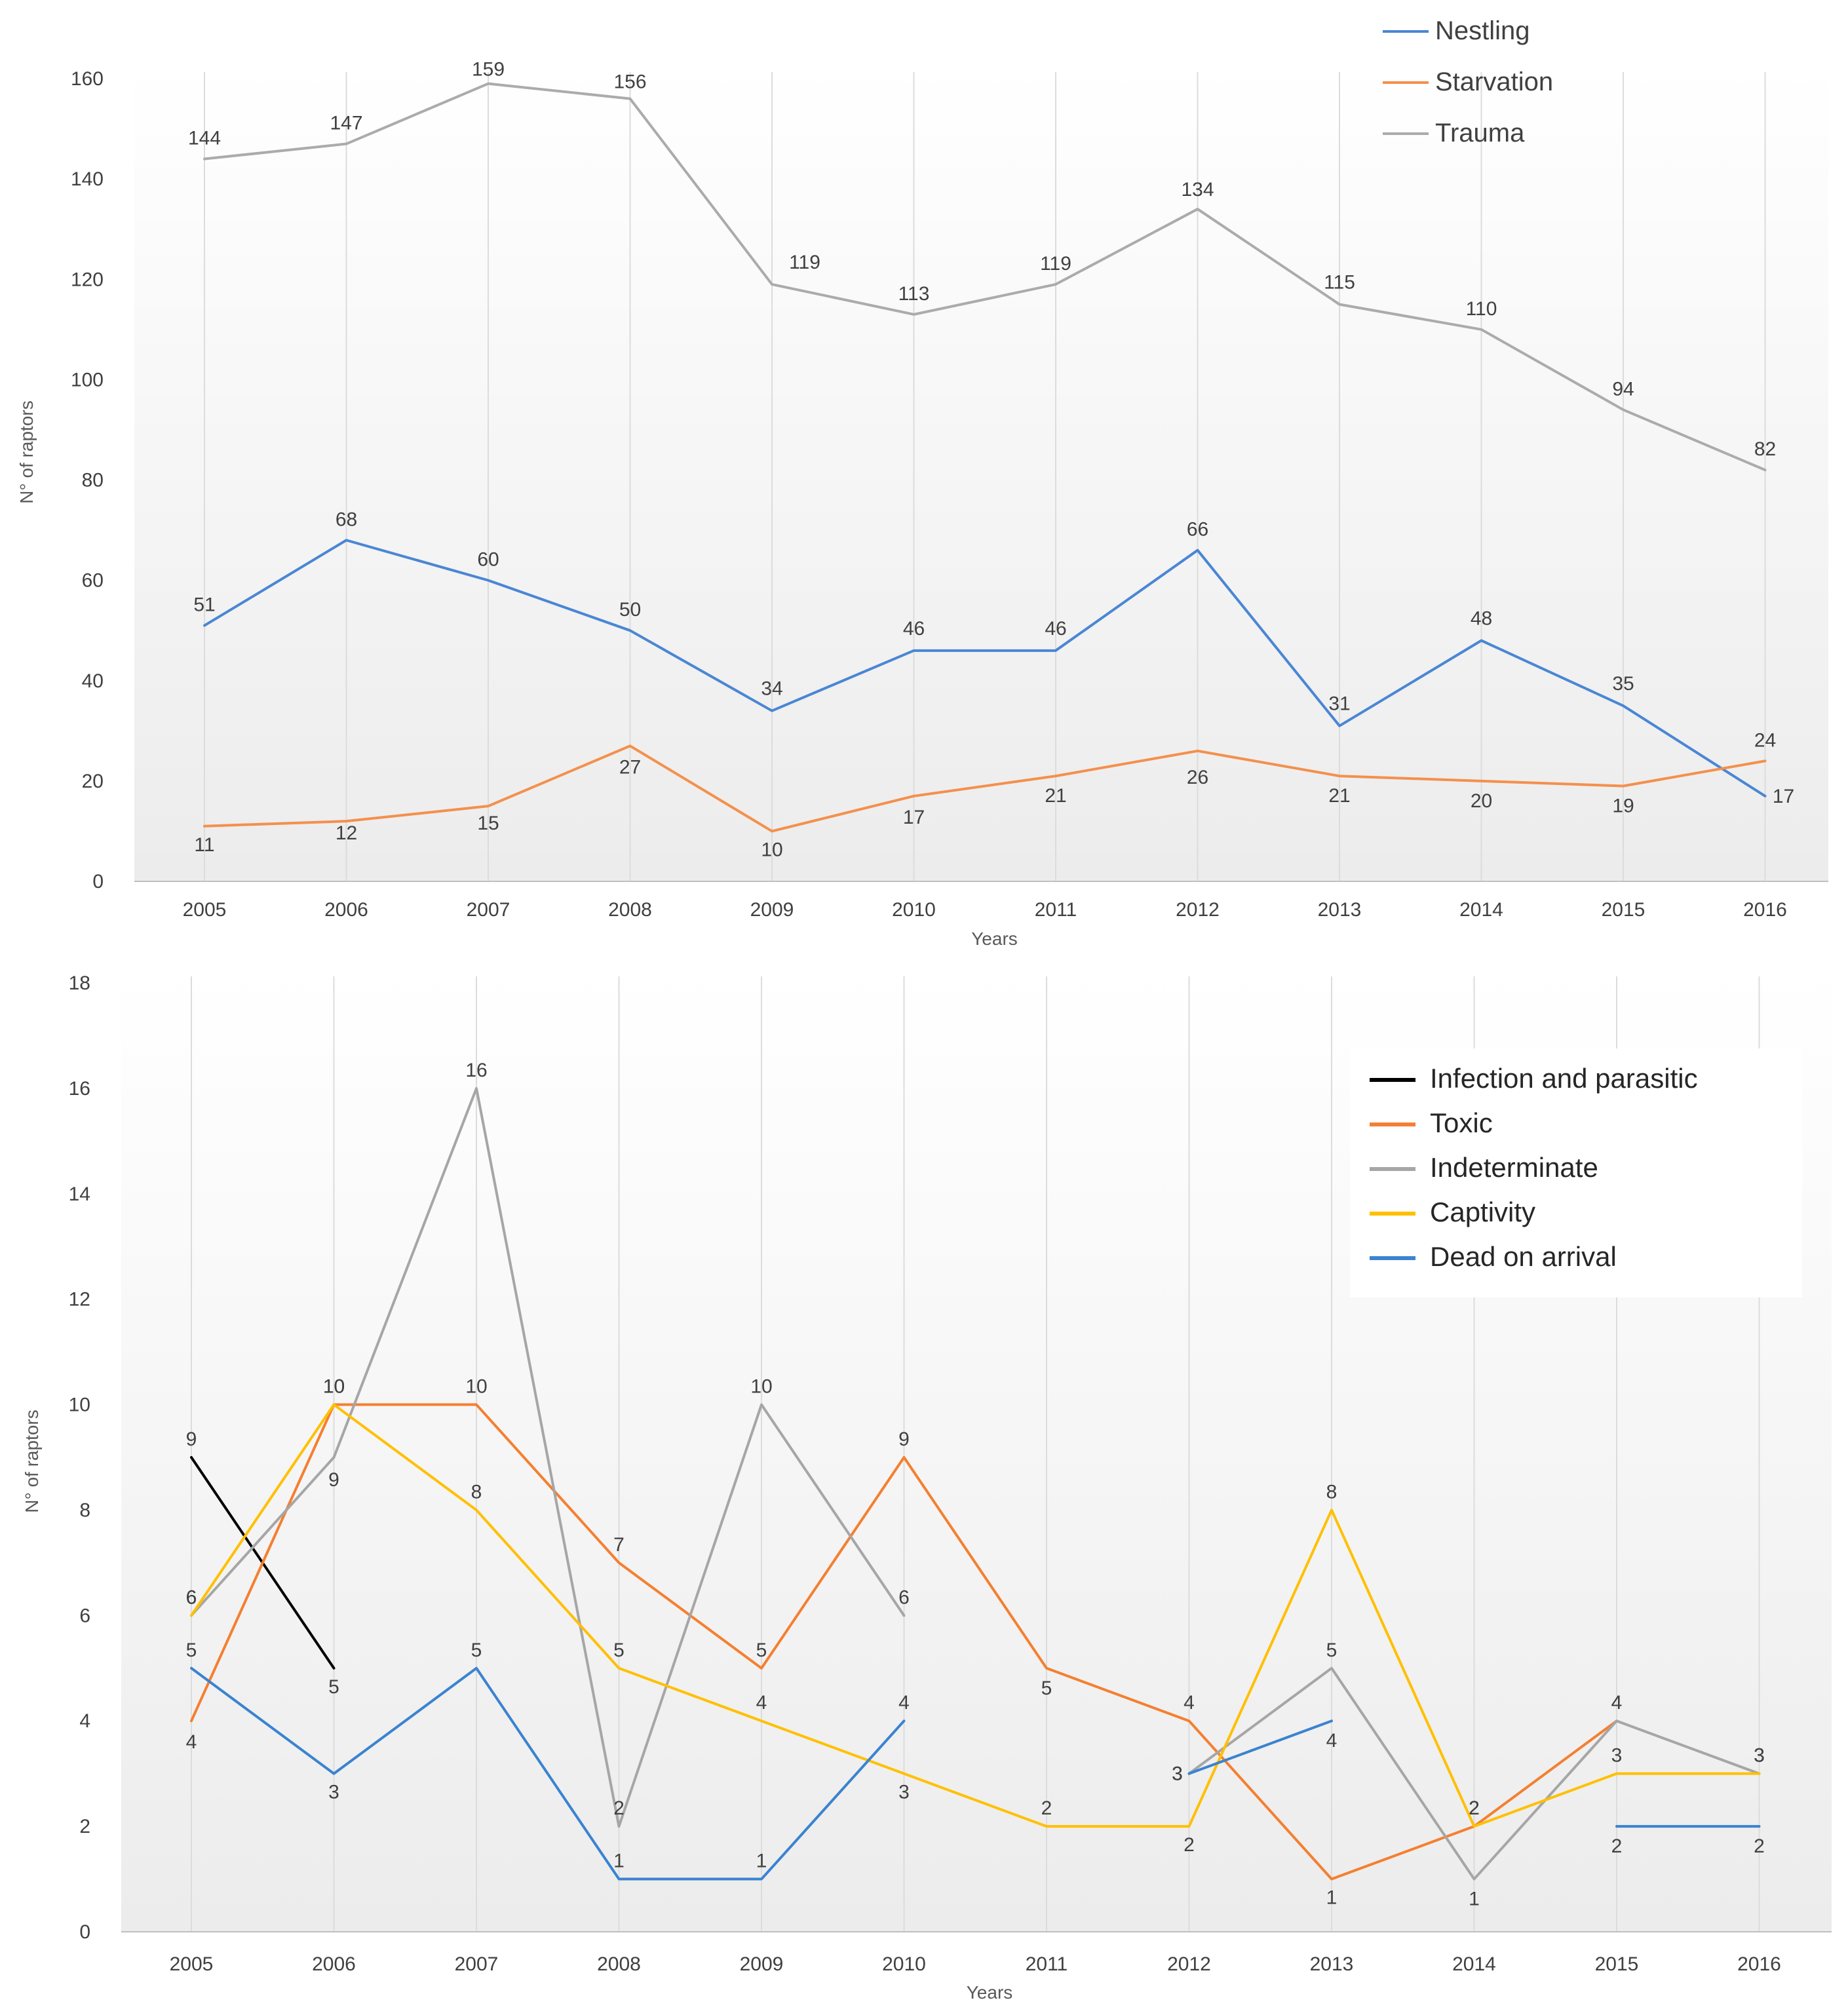 The image size is (1848, 2015). I want to click on data-label-nestling: 68, so click(346, 519).